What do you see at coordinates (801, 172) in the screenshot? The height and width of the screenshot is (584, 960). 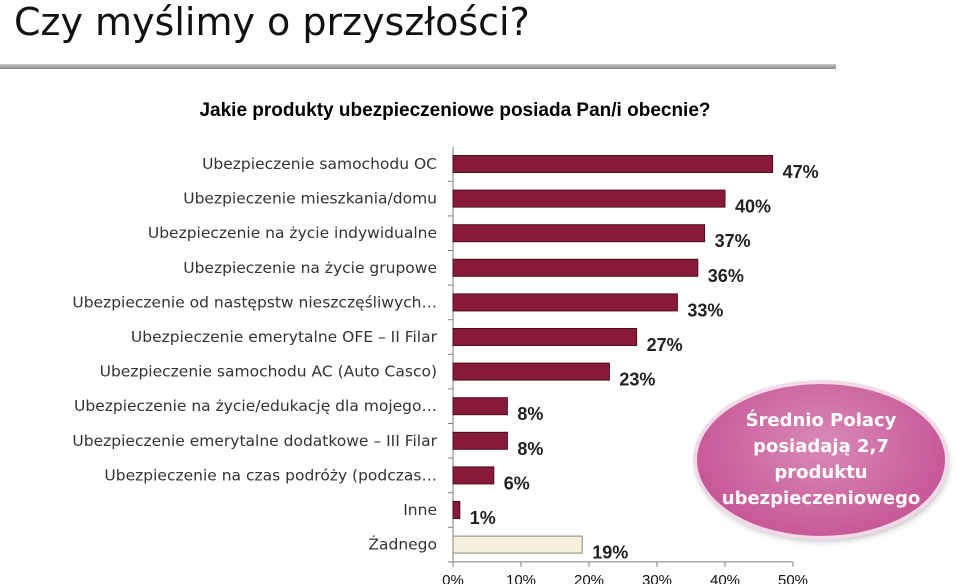 I see `data-label: 47%` at bounding box center [801, 172].